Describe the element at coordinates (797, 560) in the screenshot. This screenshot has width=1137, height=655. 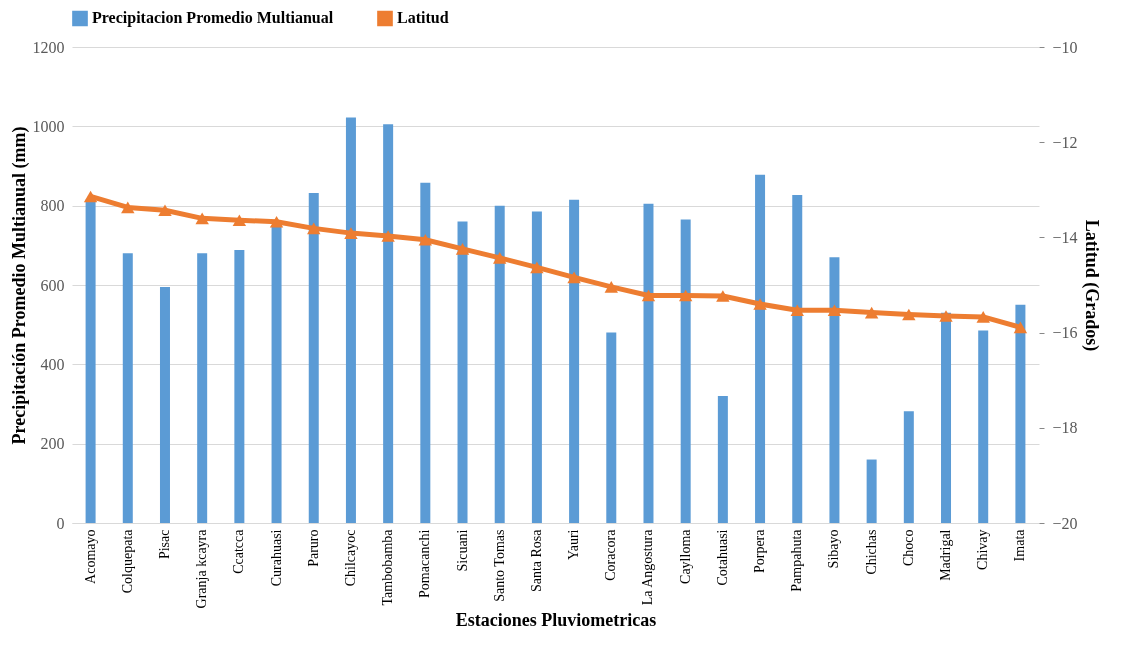
I see `x-tick-label: Pampahuta` at that location.